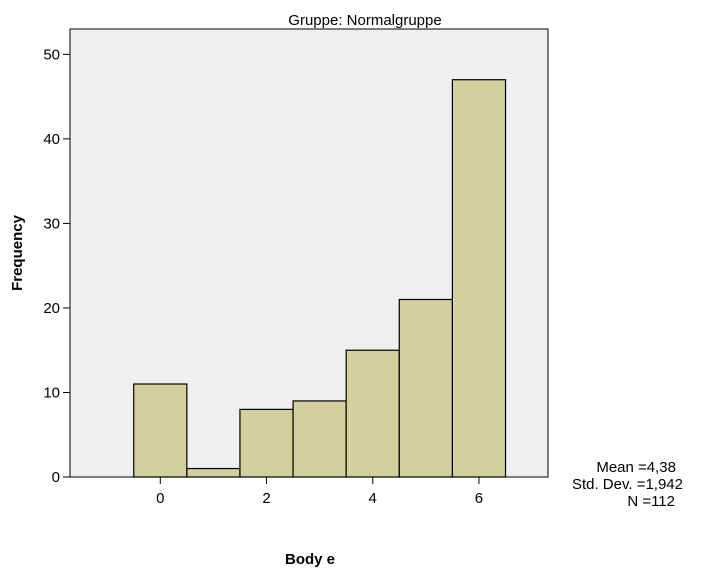 This screenshot has width=717, height=571. Describe the element at coordinates (51, 392) in the screenshot. I see `y-tick-label: 10` at that location.